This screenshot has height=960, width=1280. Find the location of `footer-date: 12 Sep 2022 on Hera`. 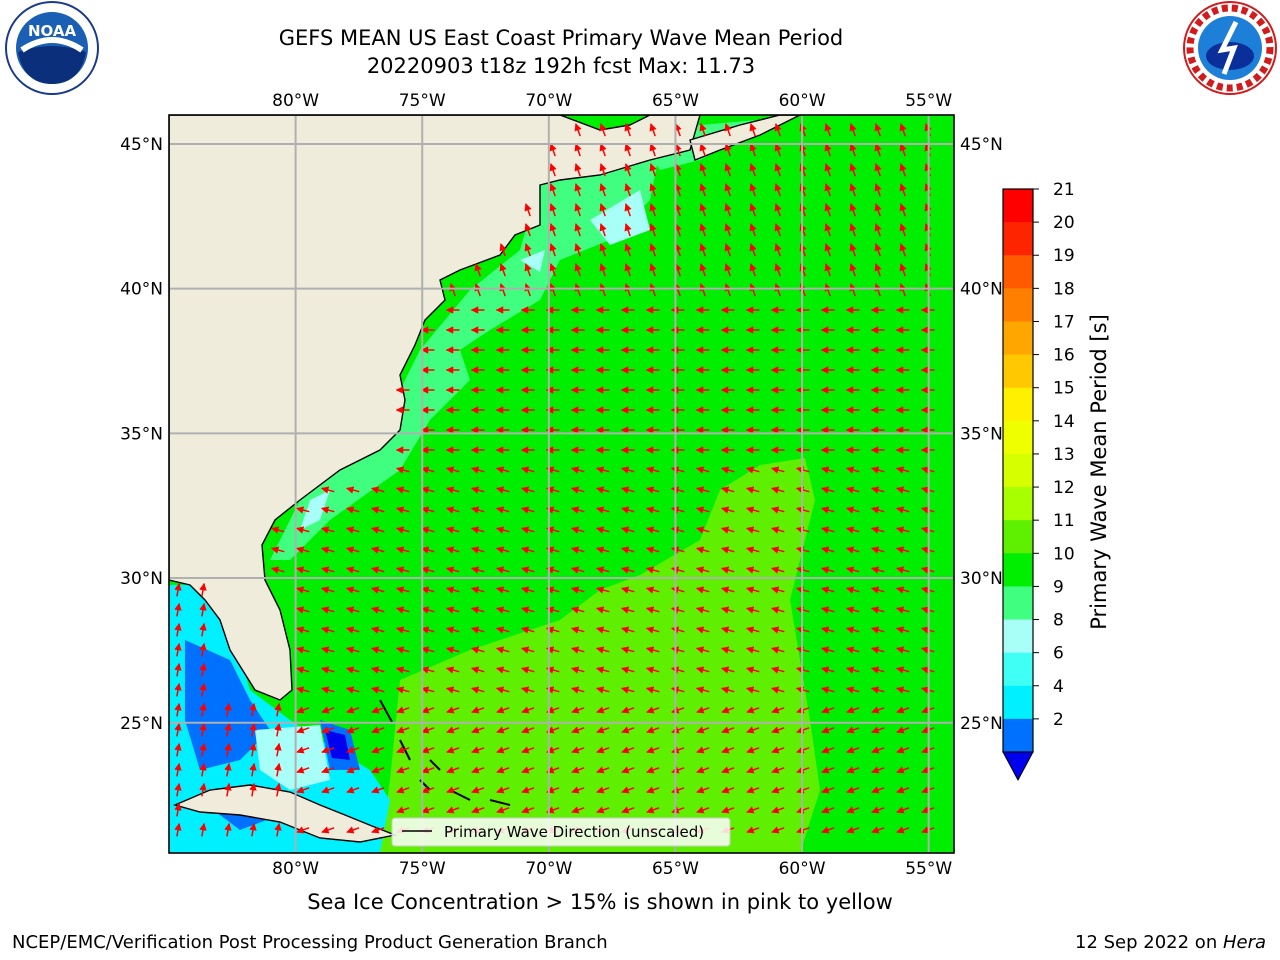

footer-date: 12 Sep 2022 on Hera is located at coordinates (1170, 942).